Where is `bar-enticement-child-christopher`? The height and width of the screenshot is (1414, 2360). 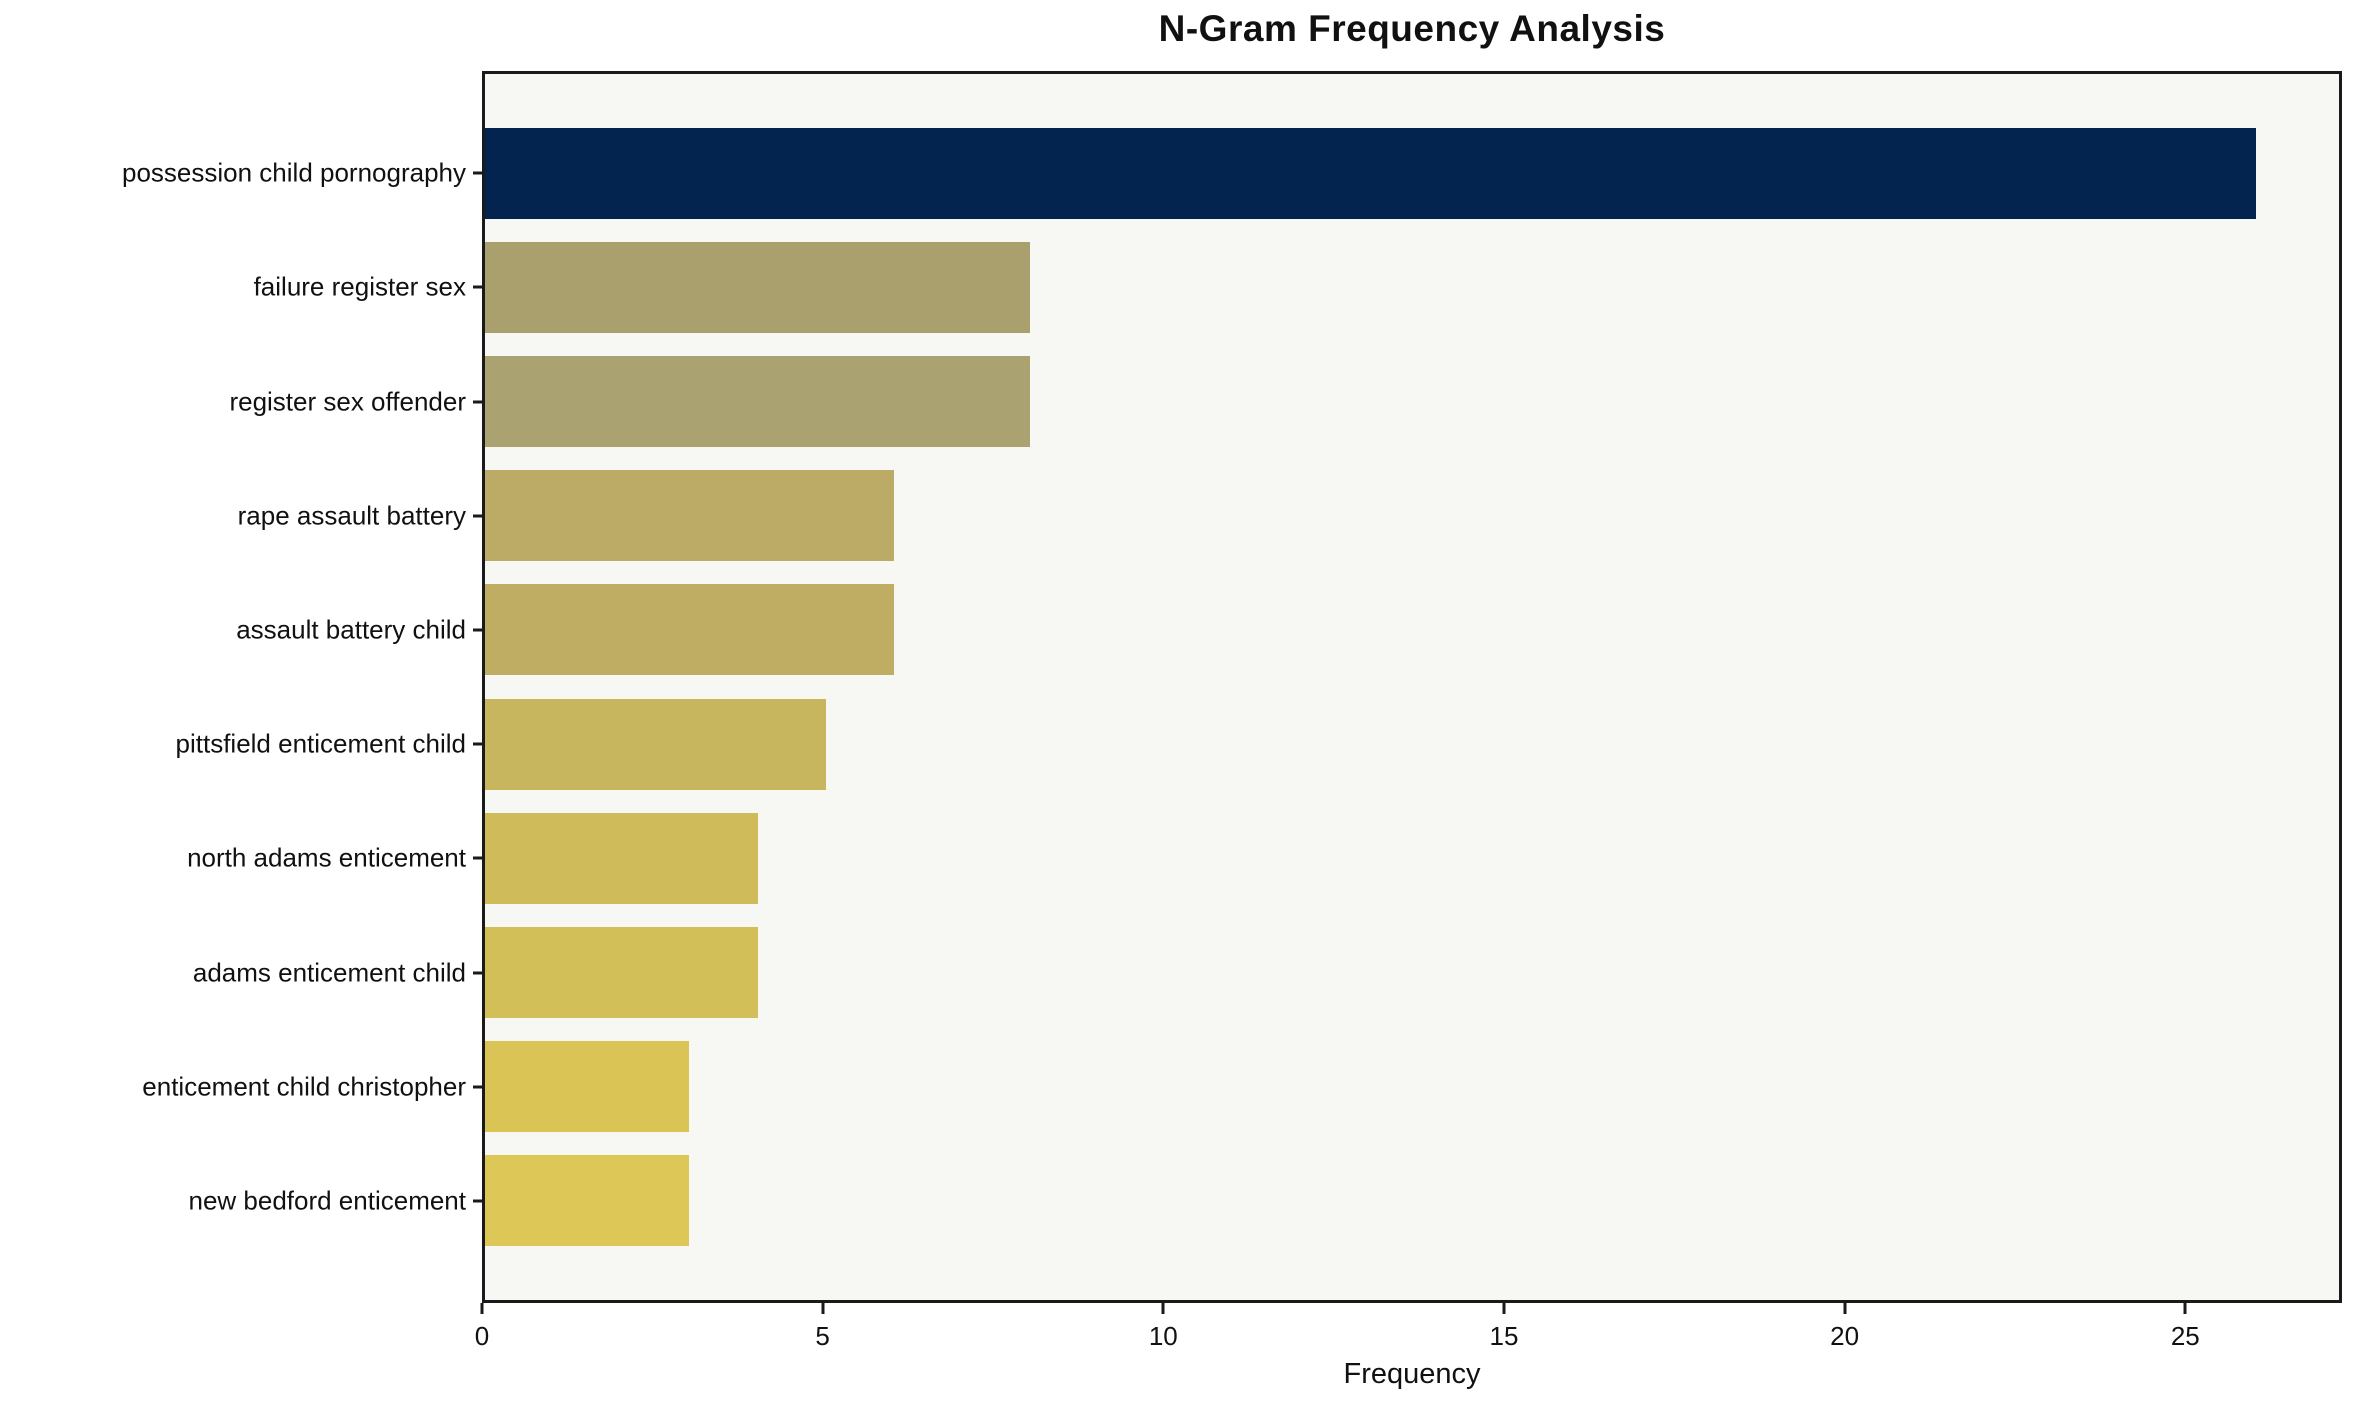 bar-enticement-child-christopher is located at coordinates (587, 1087).